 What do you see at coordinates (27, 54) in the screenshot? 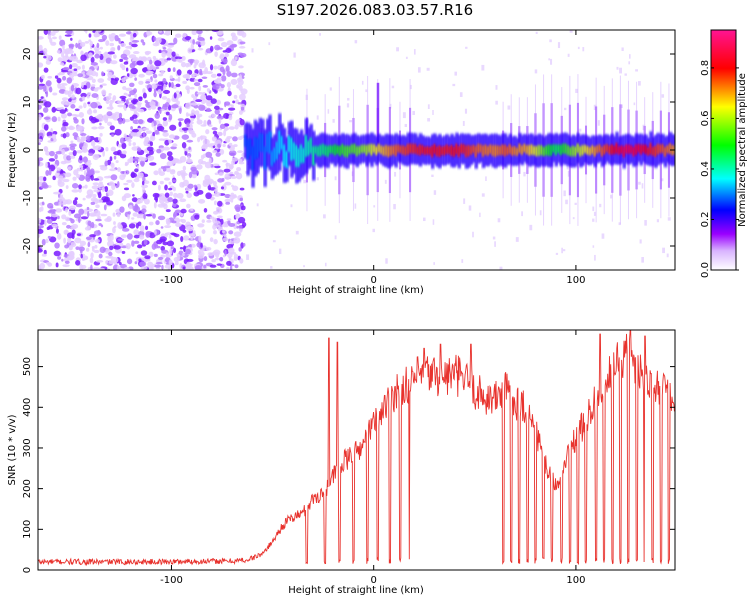
I see `y-tick-label: 20` at bounding box center [27, 54].